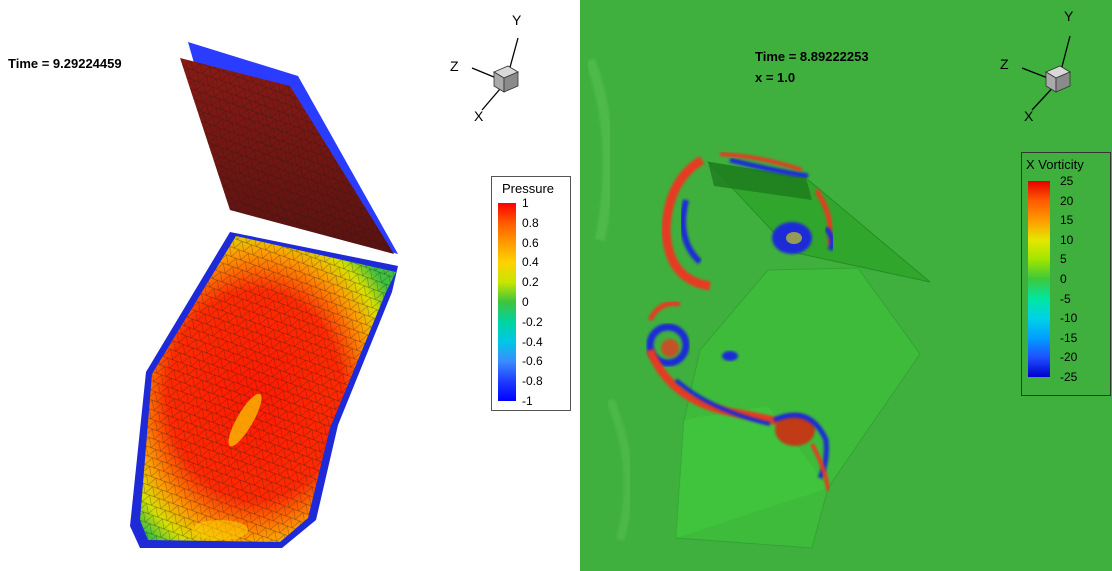 This screenshot has width=1112, height=571. I want to click on legend-tick-label: 25, so click(1067, 181).